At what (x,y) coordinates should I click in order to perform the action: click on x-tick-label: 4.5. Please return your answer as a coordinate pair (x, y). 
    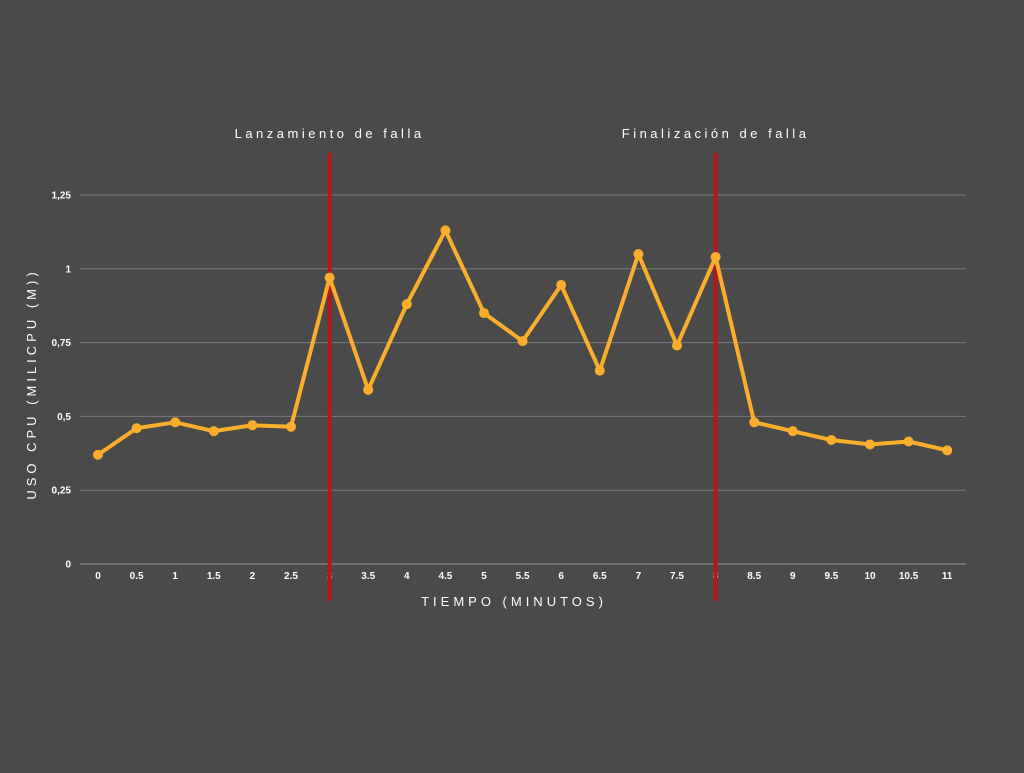
    Looking at the image, I should click on (445, 576).